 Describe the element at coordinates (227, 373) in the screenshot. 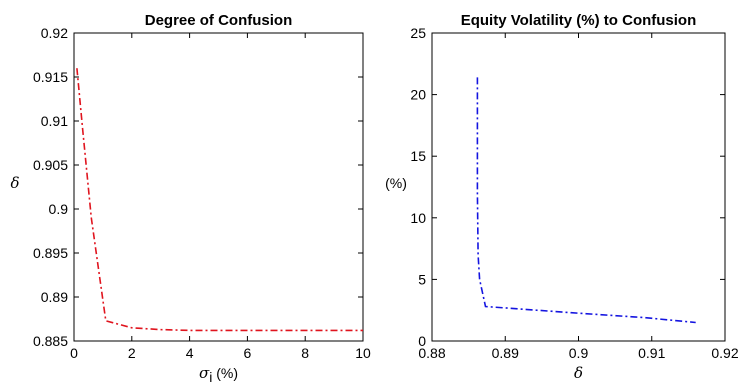

I see `x-axis-label-unit: (%)` at that location.